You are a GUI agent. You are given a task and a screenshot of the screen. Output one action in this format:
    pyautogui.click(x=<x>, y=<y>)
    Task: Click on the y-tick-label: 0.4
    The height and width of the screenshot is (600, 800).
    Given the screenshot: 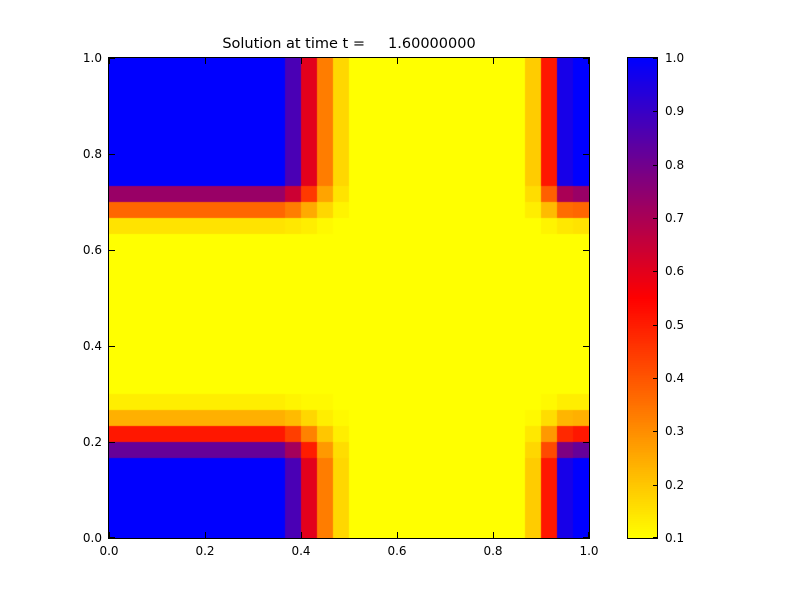 What is the action you would take?
    pyautogui.click(x=92, y=346)
    